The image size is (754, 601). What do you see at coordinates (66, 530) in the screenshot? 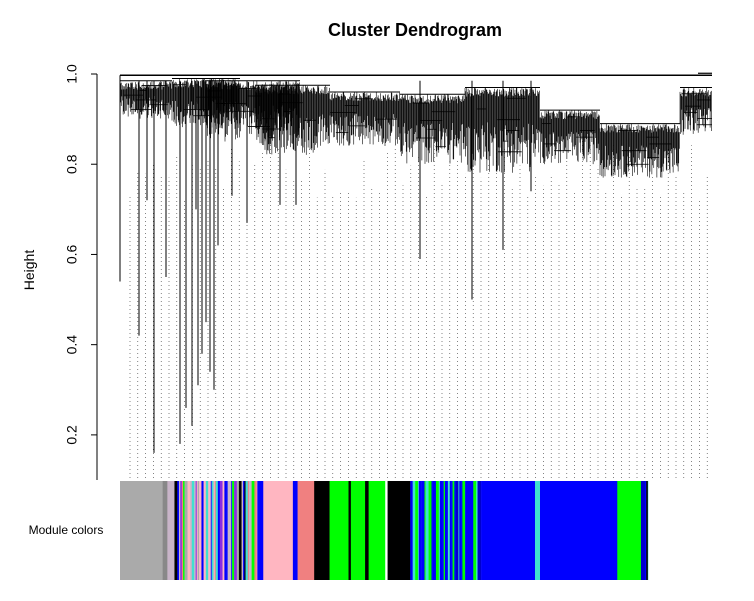
I see `module-colors-label: Module colors` at bounding box center [66, 530].